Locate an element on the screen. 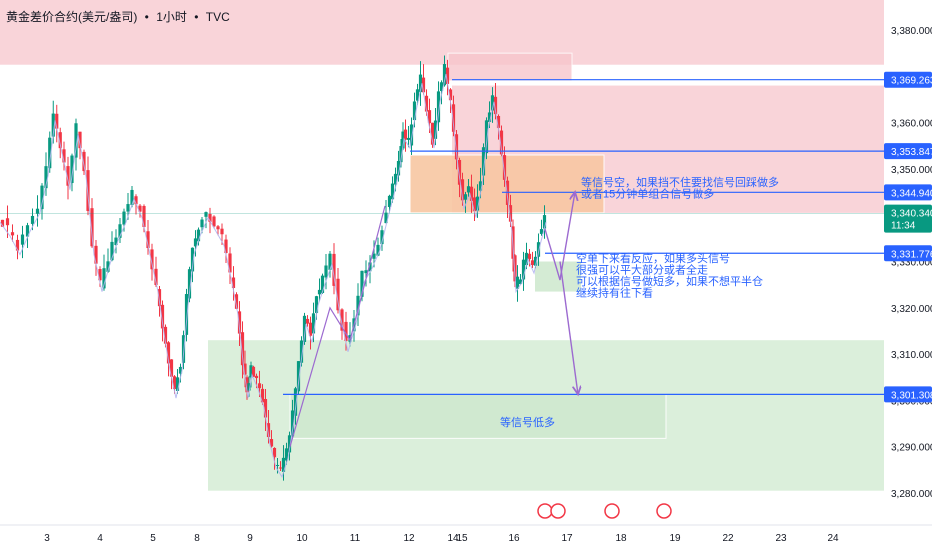 The height and width of the screenshot is (555, 932). current-price-tag is located at coordinates (908, 218).